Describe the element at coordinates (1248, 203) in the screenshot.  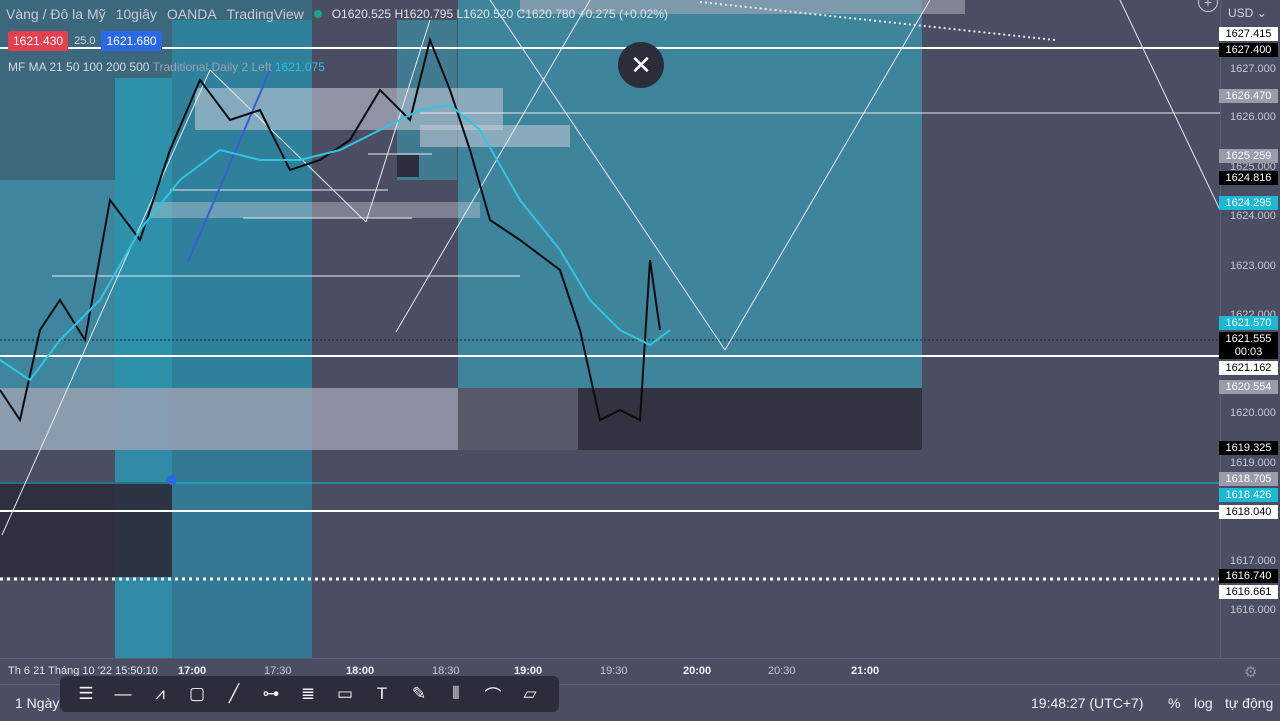
I see `price-label: 1624.295` at that location.